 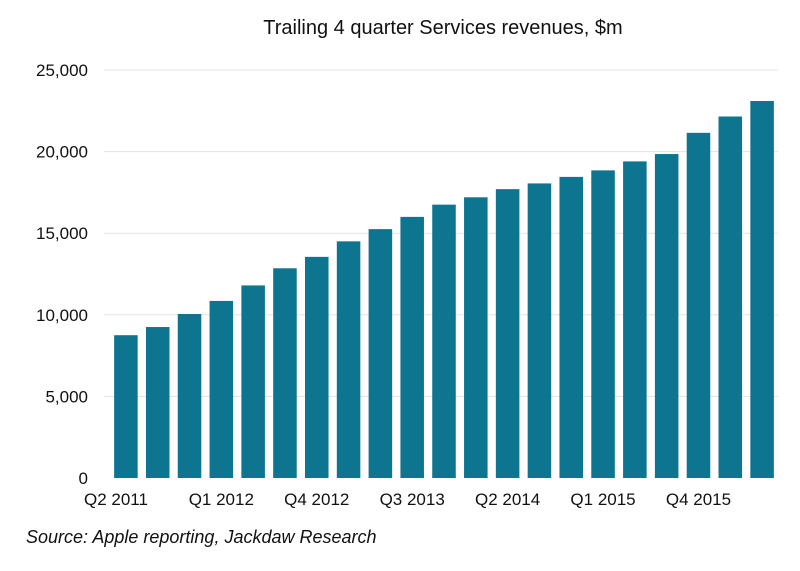 What do you see at coordinates (62, 70) in the screenshot?
I see `y-tick-label: 25,000` at bounding box center [62, 70].